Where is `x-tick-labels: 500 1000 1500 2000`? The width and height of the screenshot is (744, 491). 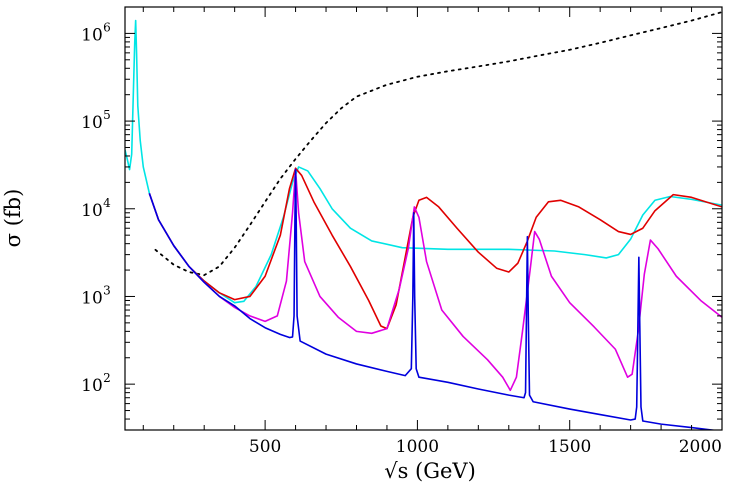 x-tick-labels: 500 1000 1500 2000 is located at coordinates (485, 447).